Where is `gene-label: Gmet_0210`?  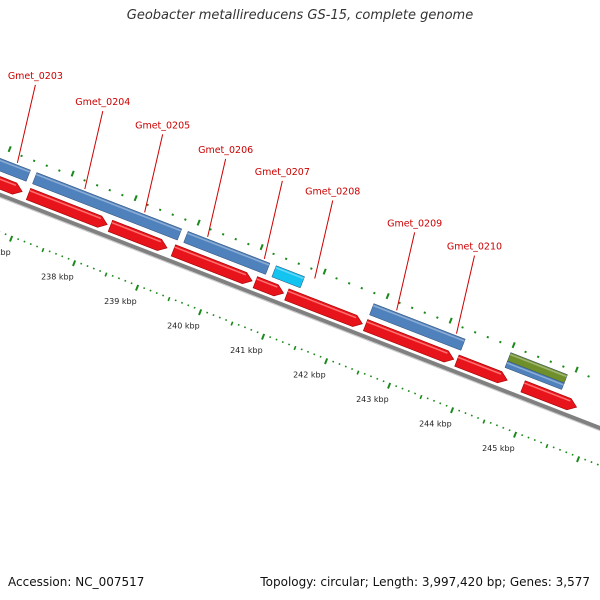 gene-label: Gmet_0210 is located at coordinates (474, 247).